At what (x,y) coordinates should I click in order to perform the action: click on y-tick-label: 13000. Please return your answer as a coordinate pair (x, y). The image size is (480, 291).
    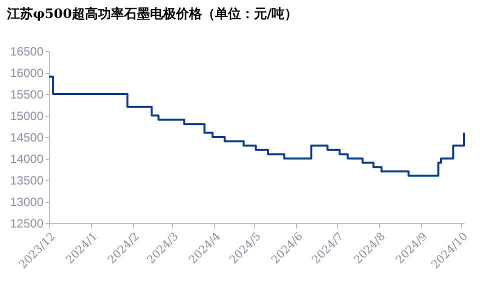
    Looking at the image, I should click on (27, 202).